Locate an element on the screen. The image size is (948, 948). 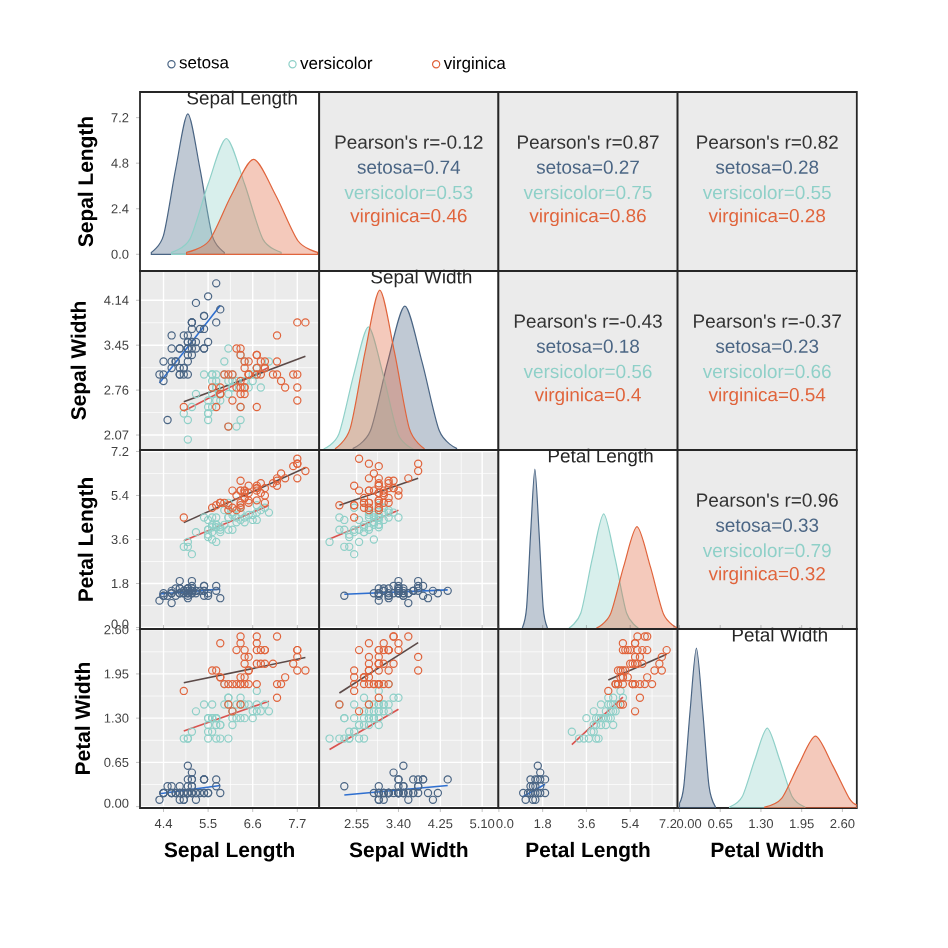
x-axis-title: Sepal Length is located at coordinates (229, 851).